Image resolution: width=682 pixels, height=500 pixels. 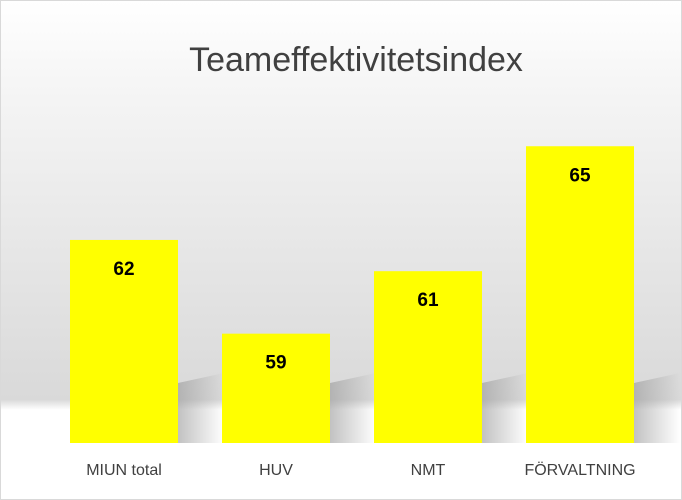 What do you see at coordinates (124, 470) in the screenshot?
I see `x-tick-label: MIUN total` at bounding box center [124, 470].